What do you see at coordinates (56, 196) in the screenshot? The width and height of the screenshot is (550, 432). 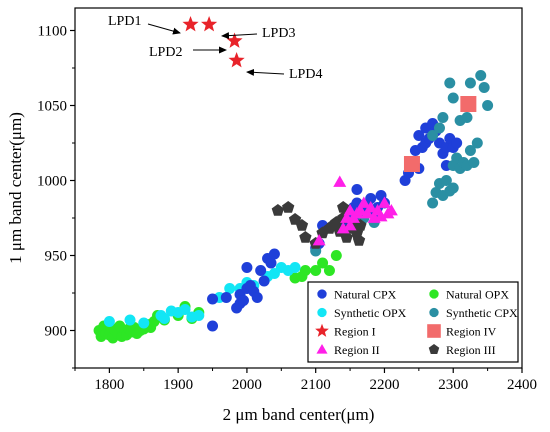 I see `y-axis: 900 950 1000 1050 1100` at bounding box center [56, 196].